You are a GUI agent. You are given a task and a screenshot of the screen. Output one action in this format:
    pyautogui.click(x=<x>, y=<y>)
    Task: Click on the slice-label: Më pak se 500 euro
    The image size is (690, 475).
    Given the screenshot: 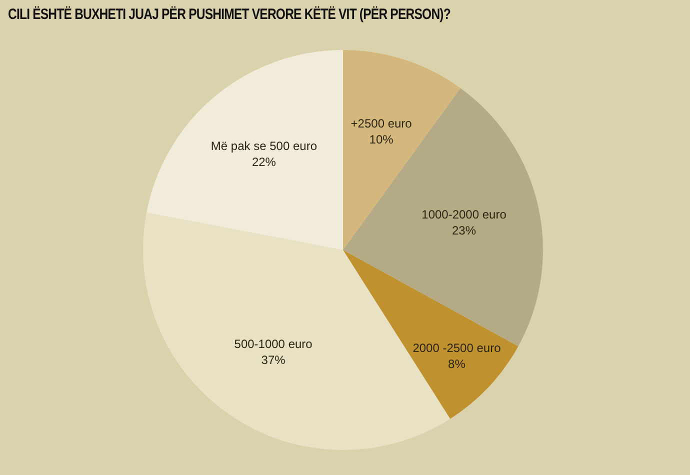 What is the action you would take?
    pyautogui.click(x=264, y=145)
    